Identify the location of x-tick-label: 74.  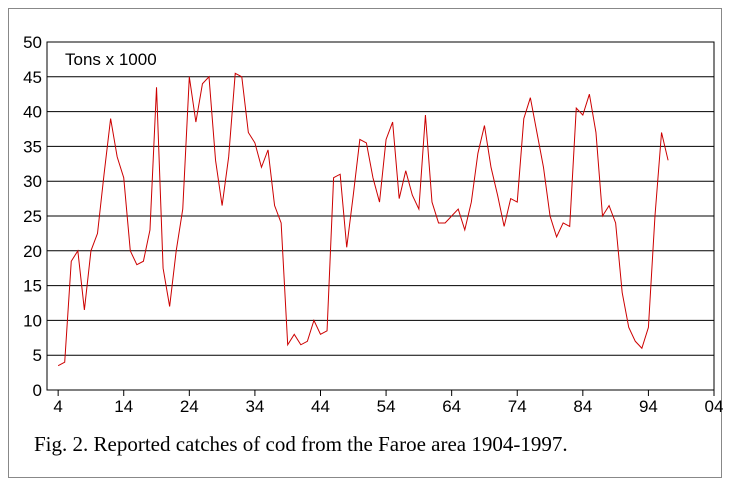
(517, 406).